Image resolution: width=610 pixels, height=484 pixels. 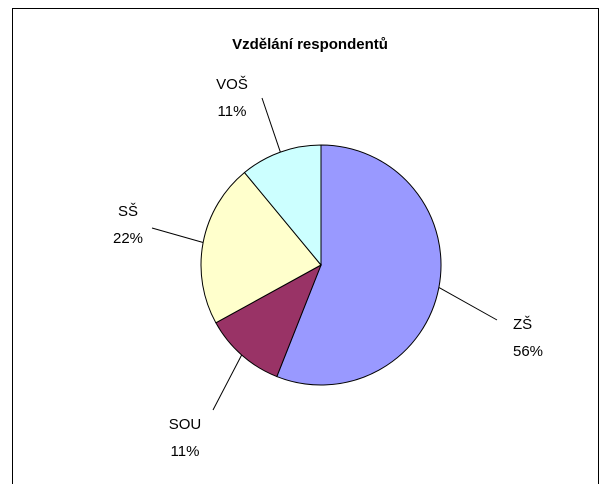 I want to click on slice-label: SOU, so click(x=185, y=424).